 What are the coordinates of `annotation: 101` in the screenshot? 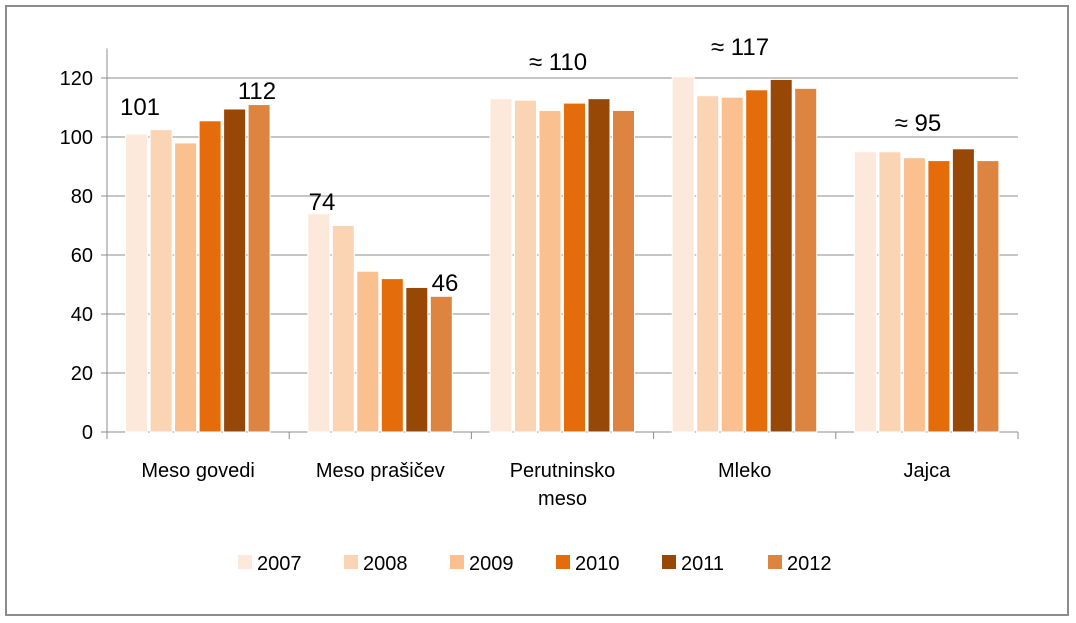 It's located at (140, 107).